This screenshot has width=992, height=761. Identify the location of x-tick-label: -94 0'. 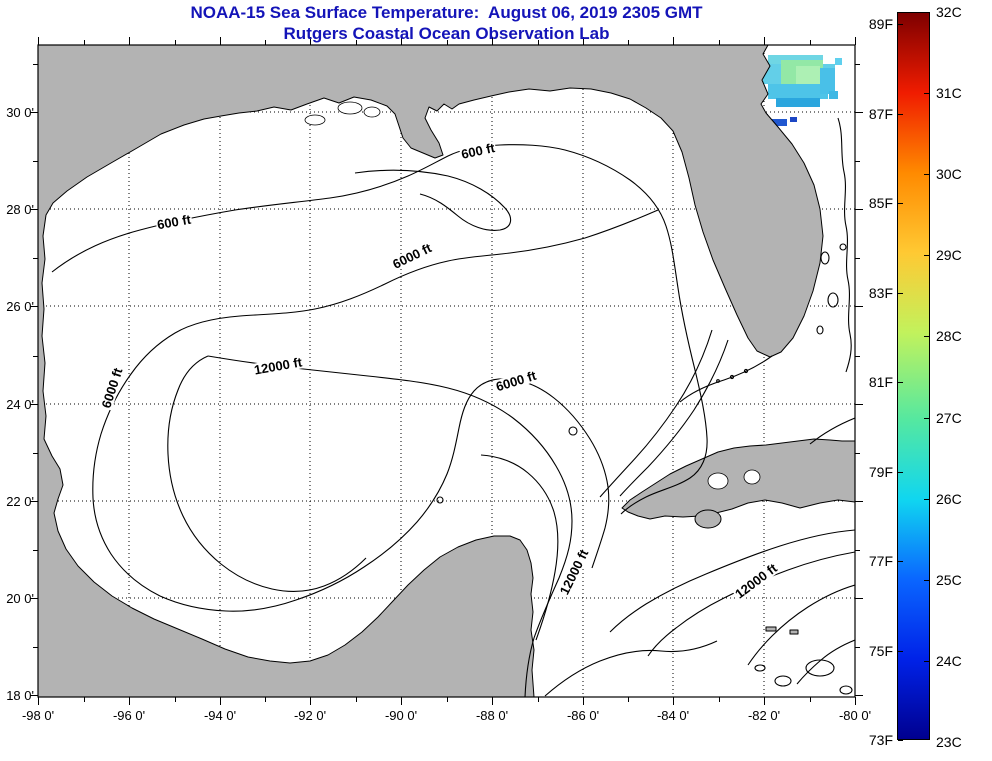
(220, 715).